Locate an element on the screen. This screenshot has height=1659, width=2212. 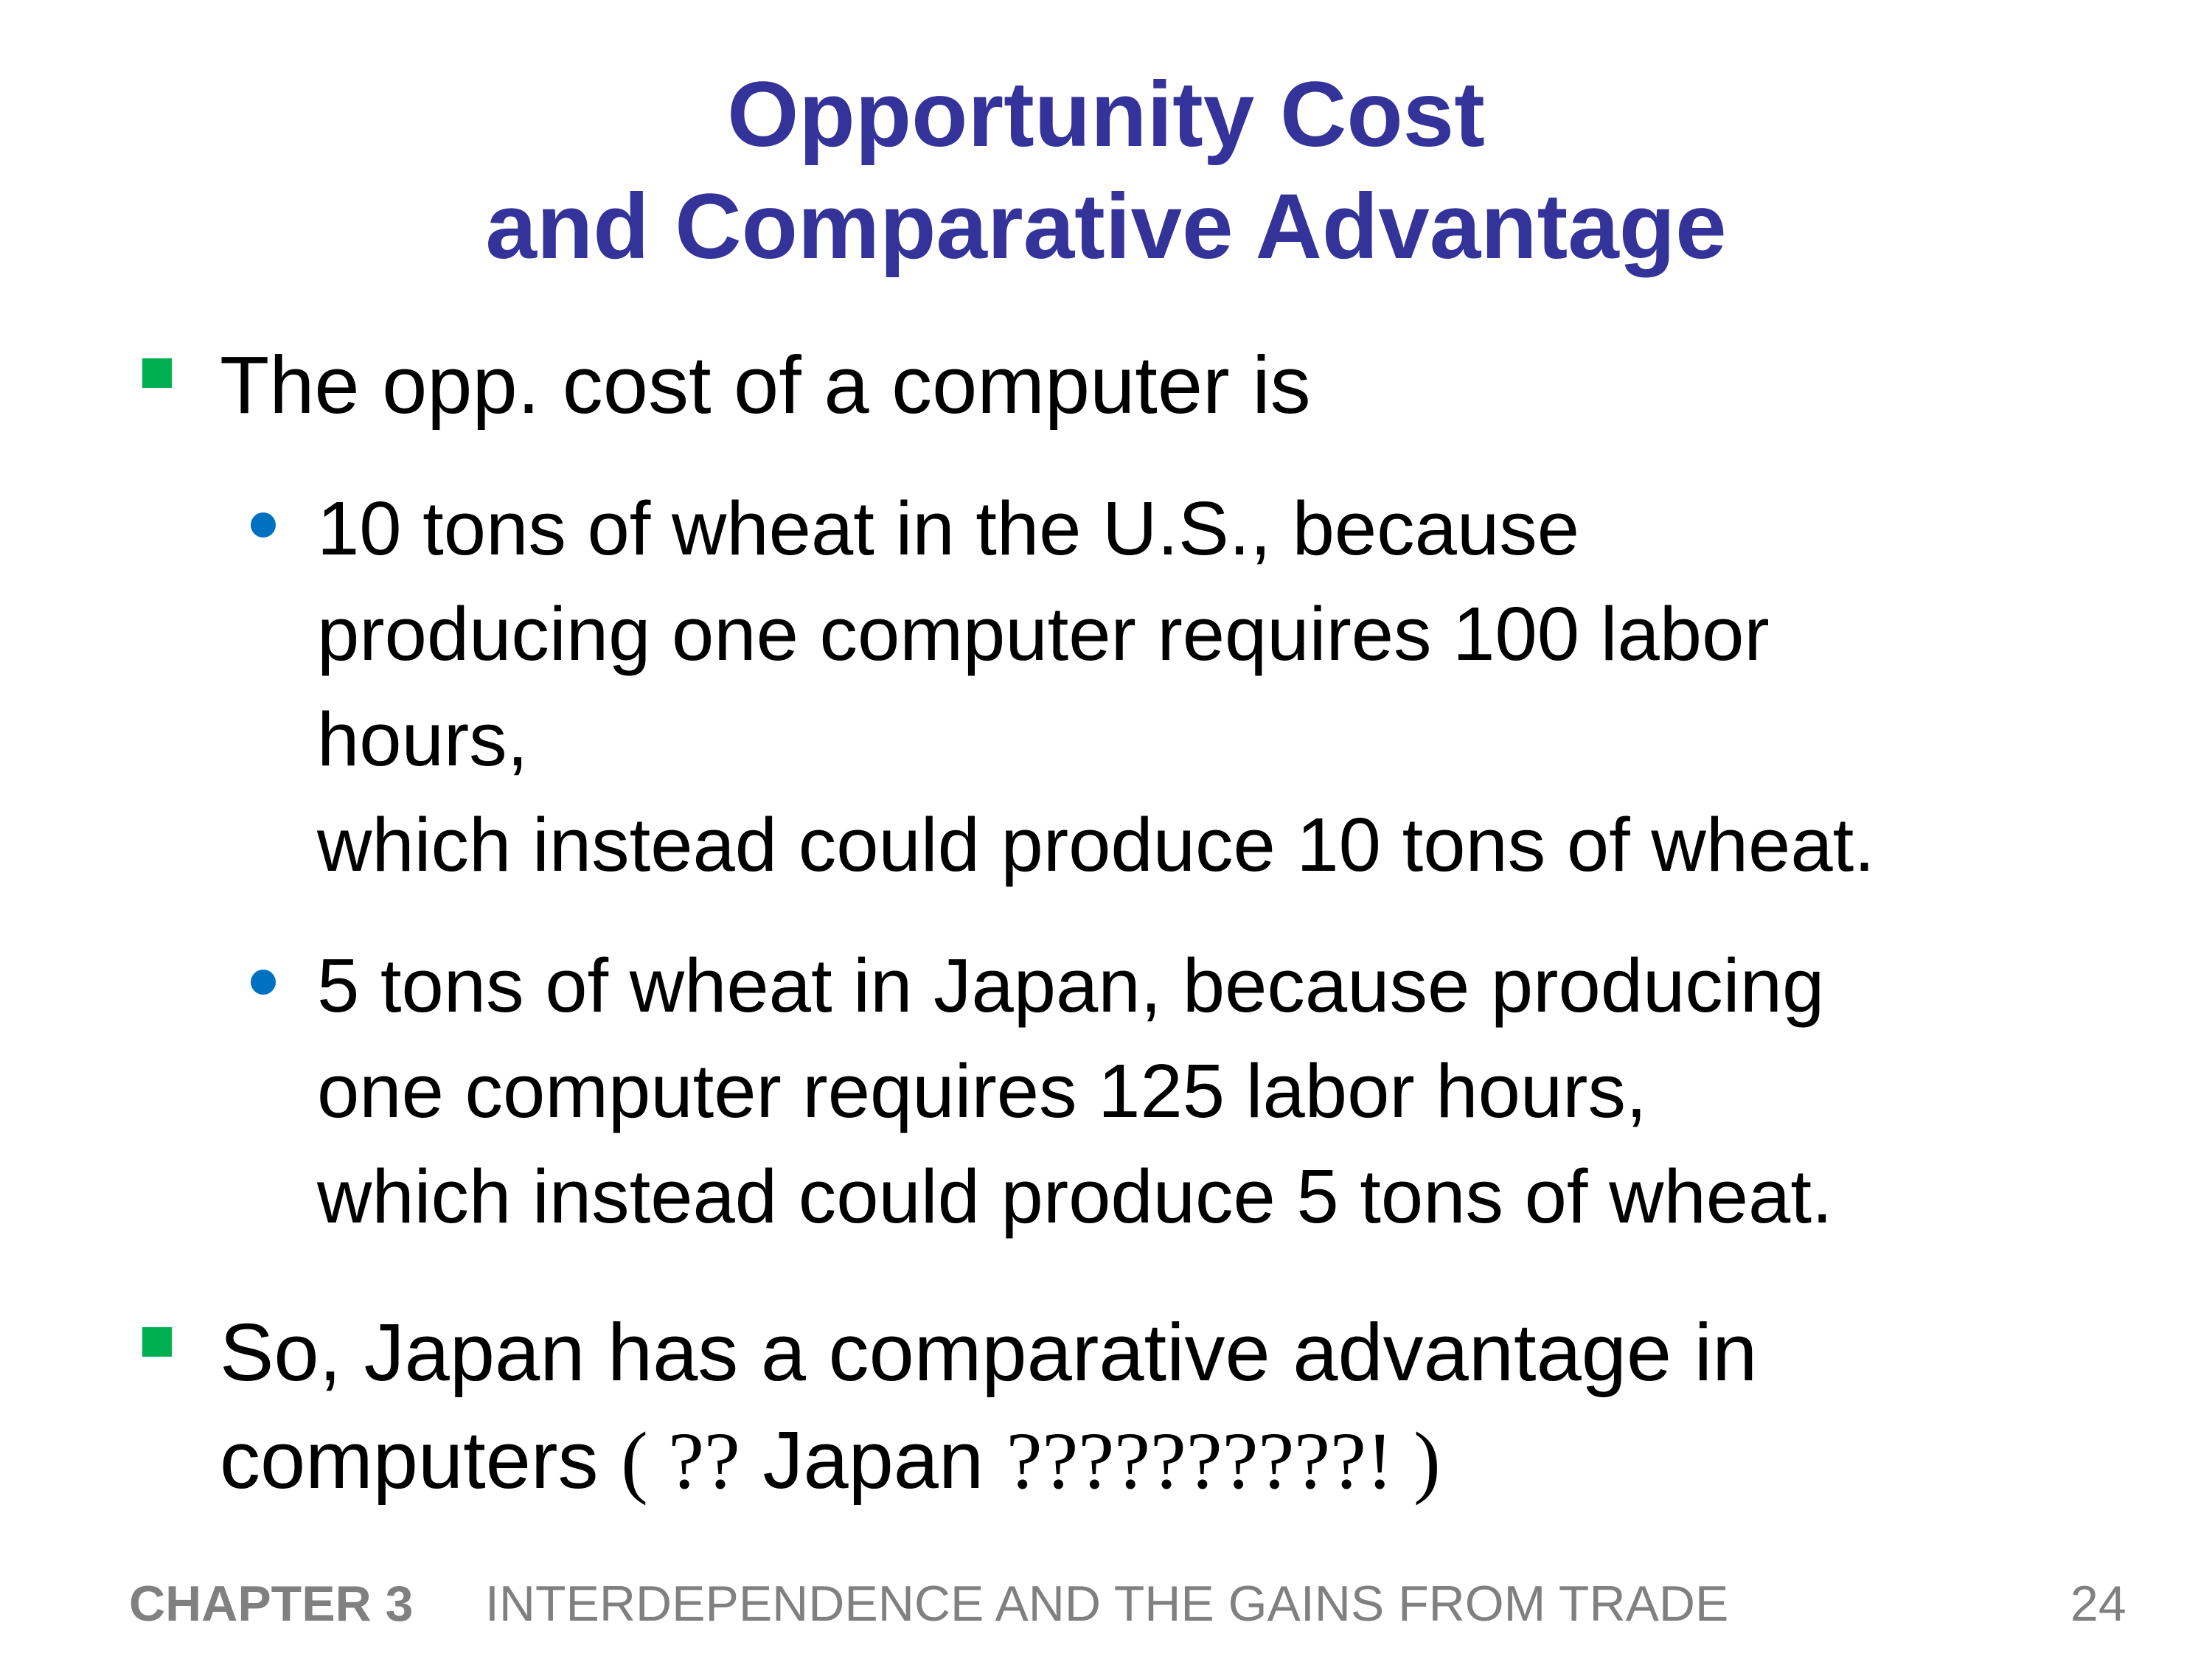
sub-bullet-us-line-1: 10 tons of wheat in the U.S., because is located at coordinates (948, 528).